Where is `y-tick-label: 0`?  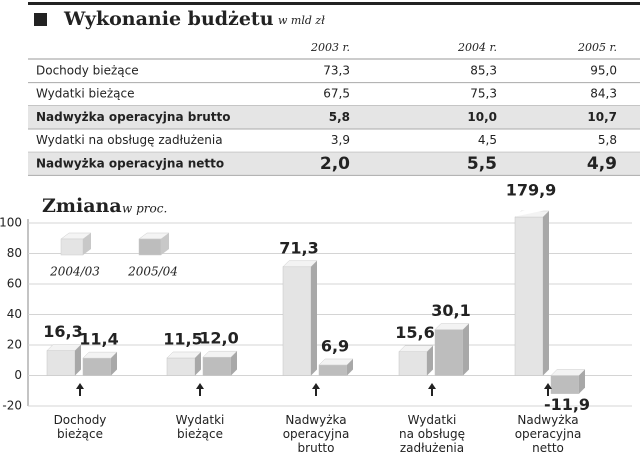
y-tick-label: 0 is located at coordinates (18, 375).